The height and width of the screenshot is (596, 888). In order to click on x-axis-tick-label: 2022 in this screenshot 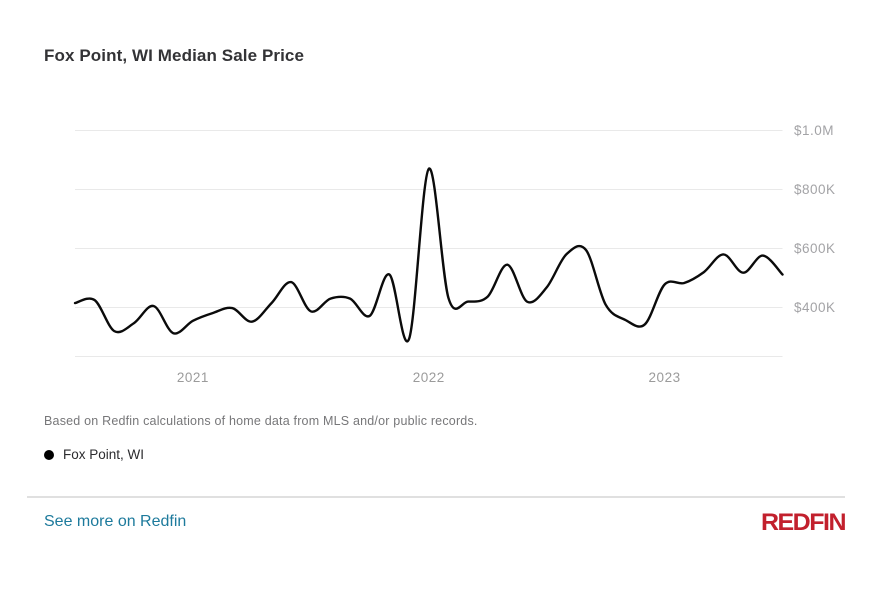, I will do `click(429, 377)`.